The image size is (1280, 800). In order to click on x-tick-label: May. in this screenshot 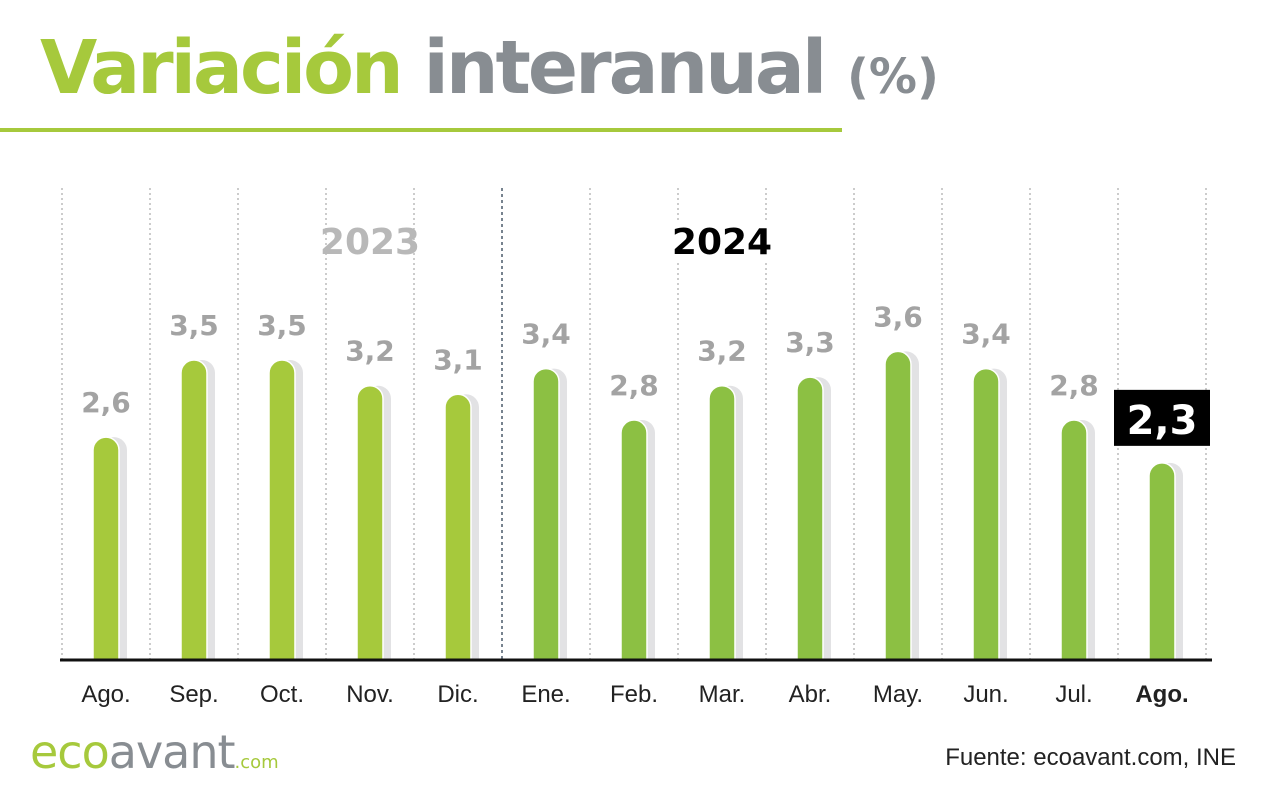, I will do `click(898, 694)`.